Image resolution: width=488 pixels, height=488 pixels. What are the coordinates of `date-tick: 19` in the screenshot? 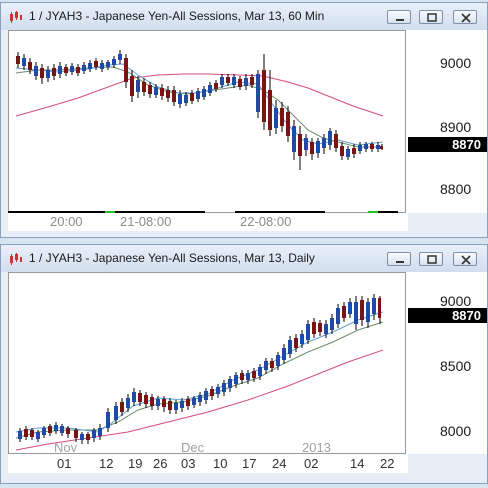 It's located at (135, 463).